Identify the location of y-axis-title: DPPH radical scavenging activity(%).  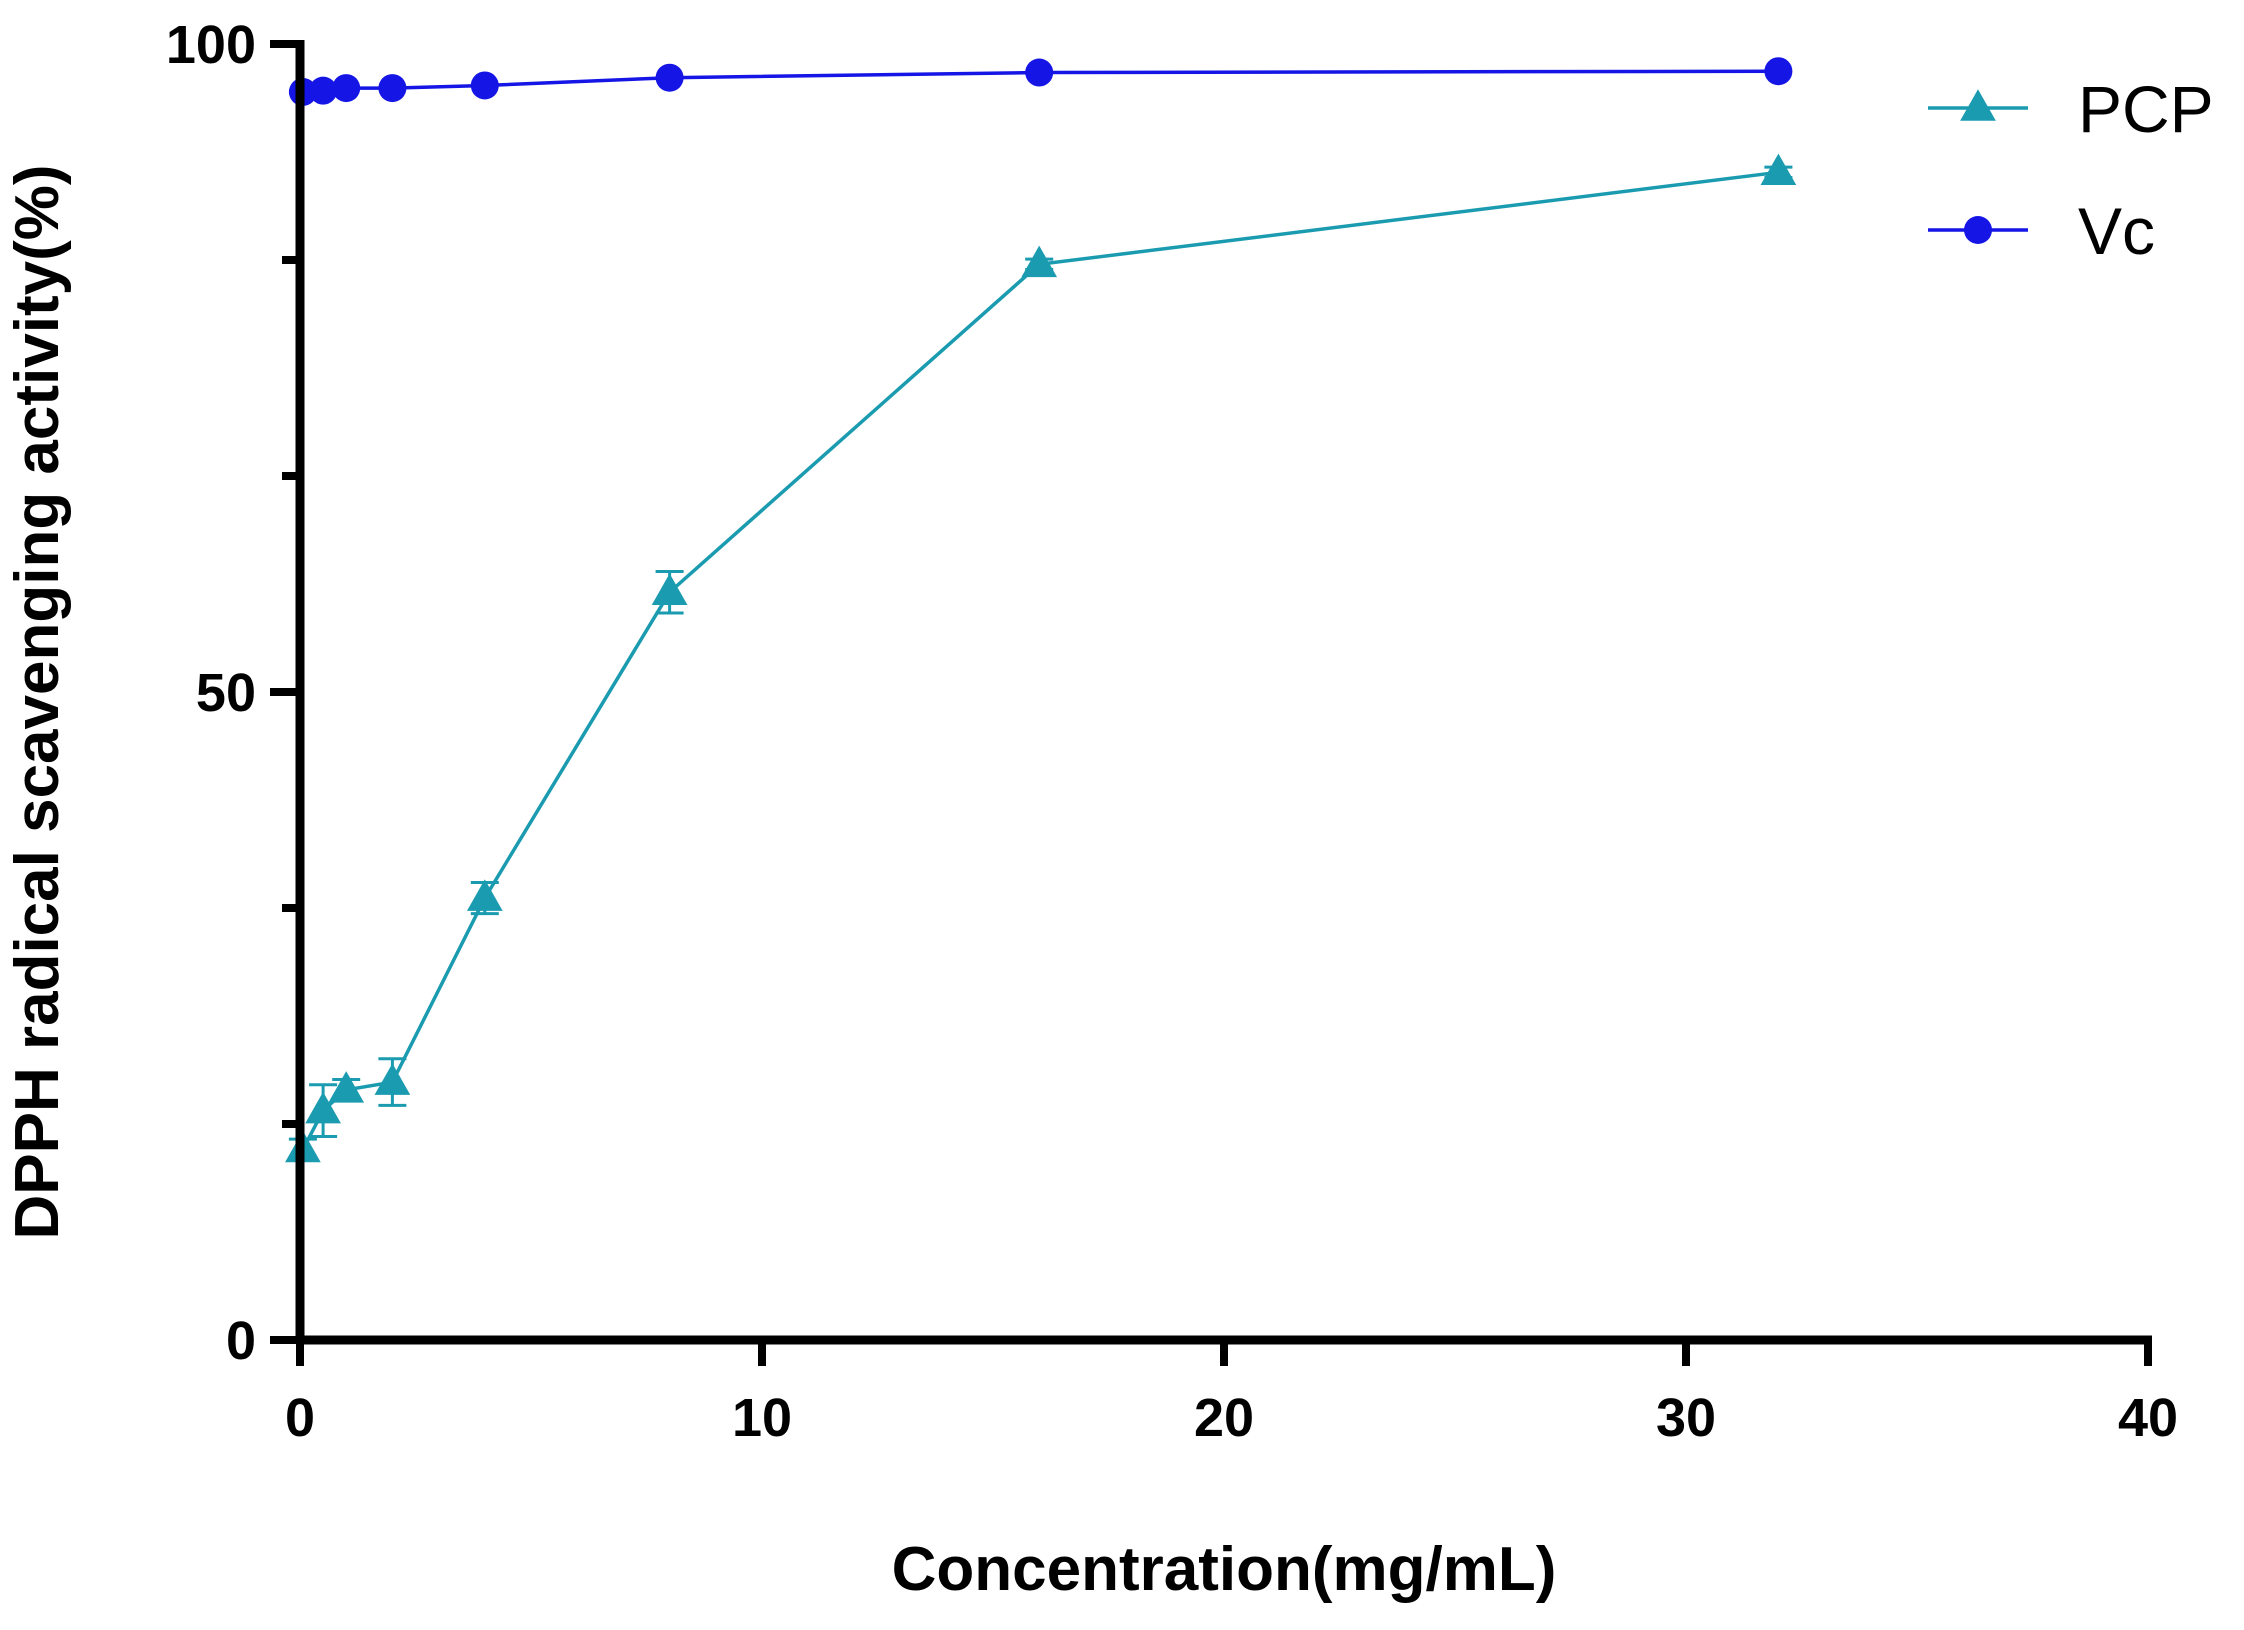
(37, 701).